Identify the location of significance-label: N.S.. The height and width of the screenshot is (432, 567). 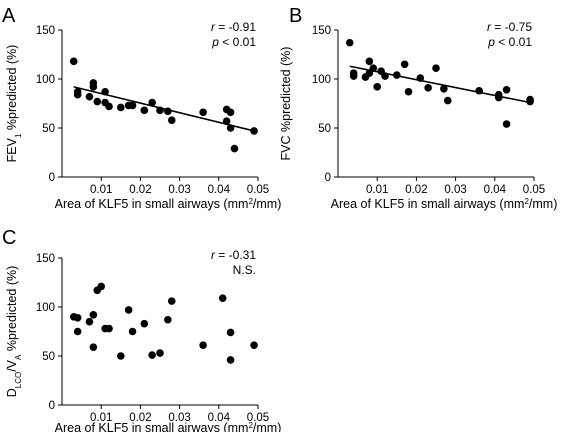
(244, 270).